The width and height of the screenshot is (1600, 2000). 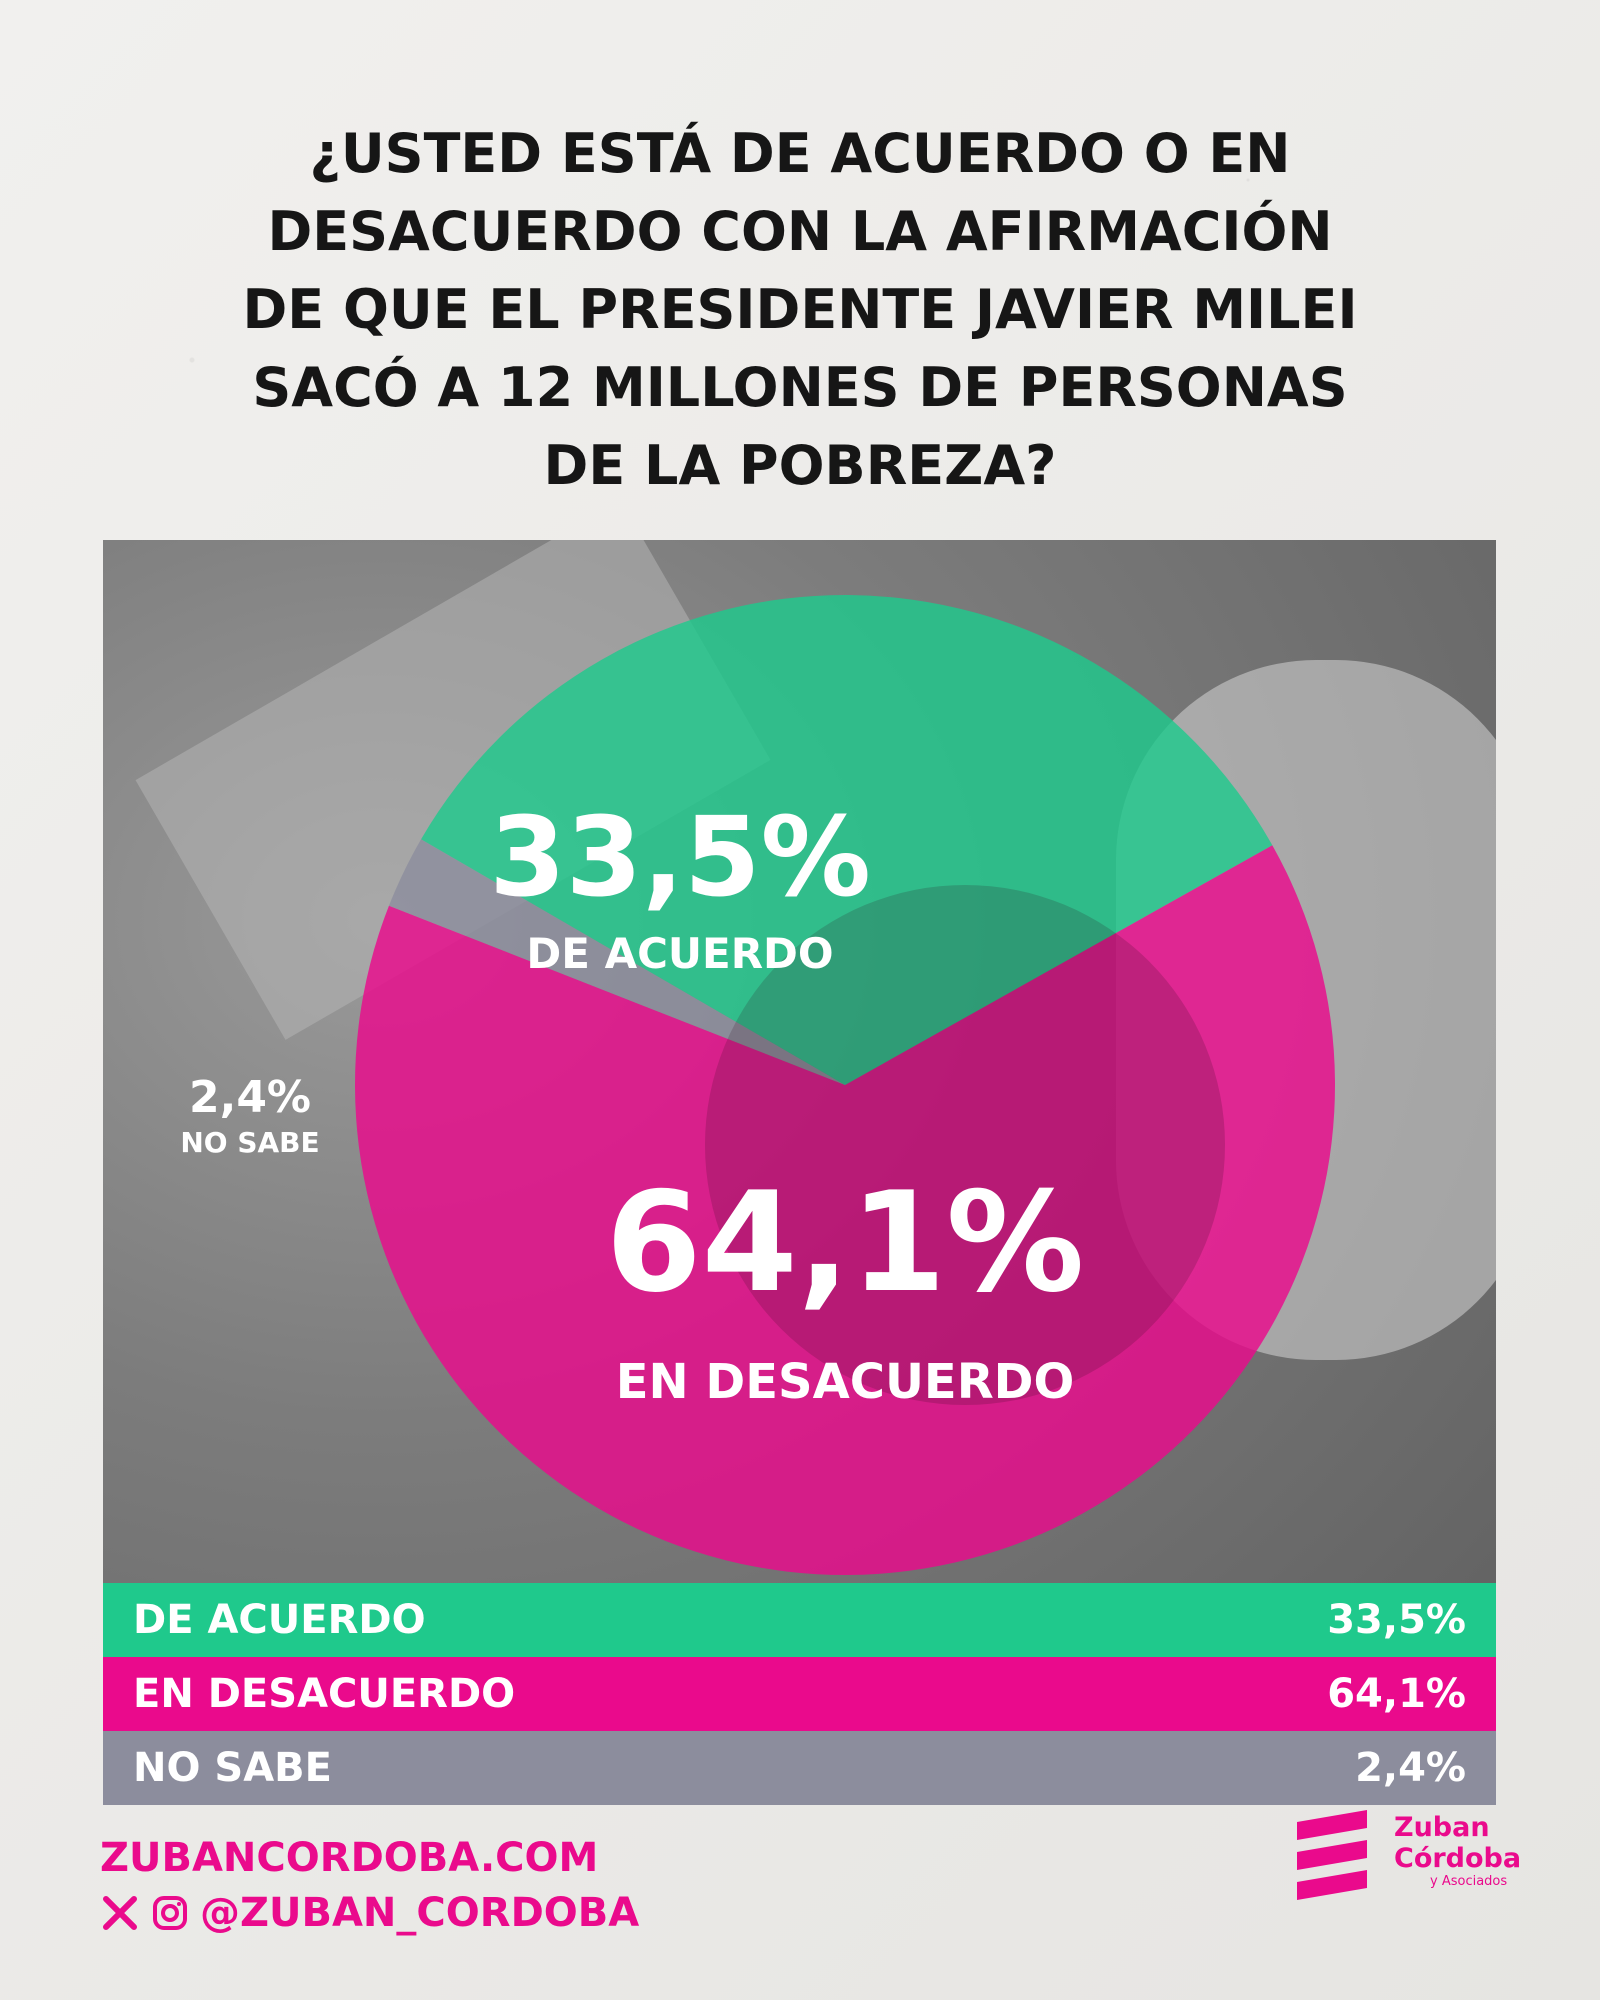 What do you see at coordinates (800, 387) in the screenshot?
I see `title-line: SACÓ A 12 MILLONES DE PERSONAS` at bounding box center [800, 387].